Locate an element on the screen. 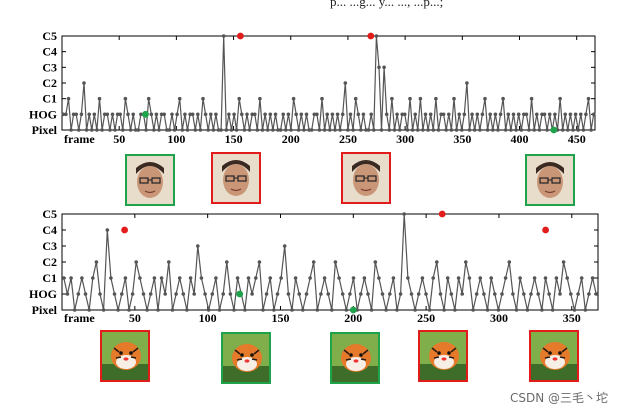 The image size is (622, 412). peak-marker is located at coordinates (240, 36).